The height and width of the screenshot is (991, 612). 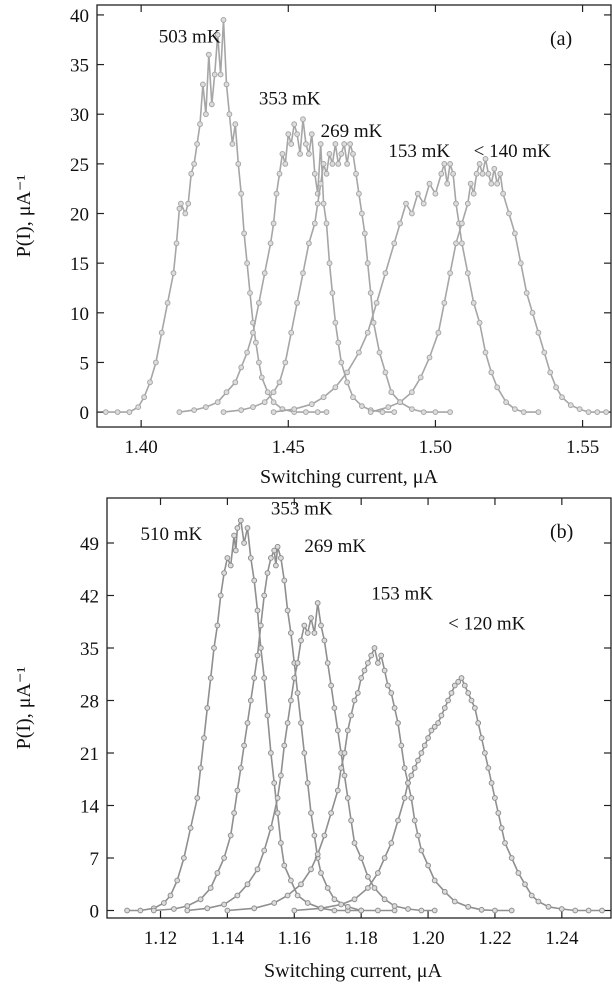 What do you see at coordinates (79, 66) in the screenshot?
I see `y-tick-label: 35` at bounding box center [79, 66].